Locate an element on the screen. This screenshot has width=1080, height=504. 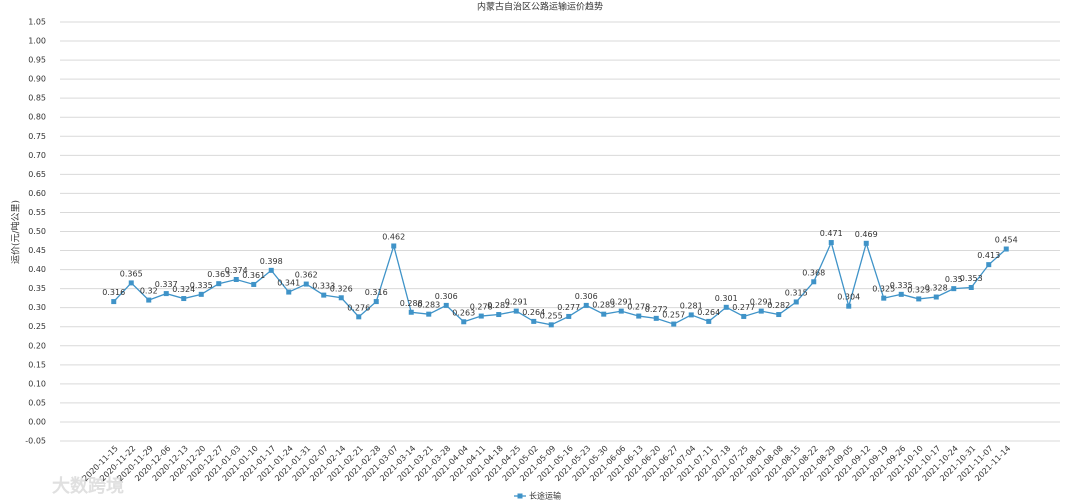
data-label: 0.328 is located at coordinates (936, 288).